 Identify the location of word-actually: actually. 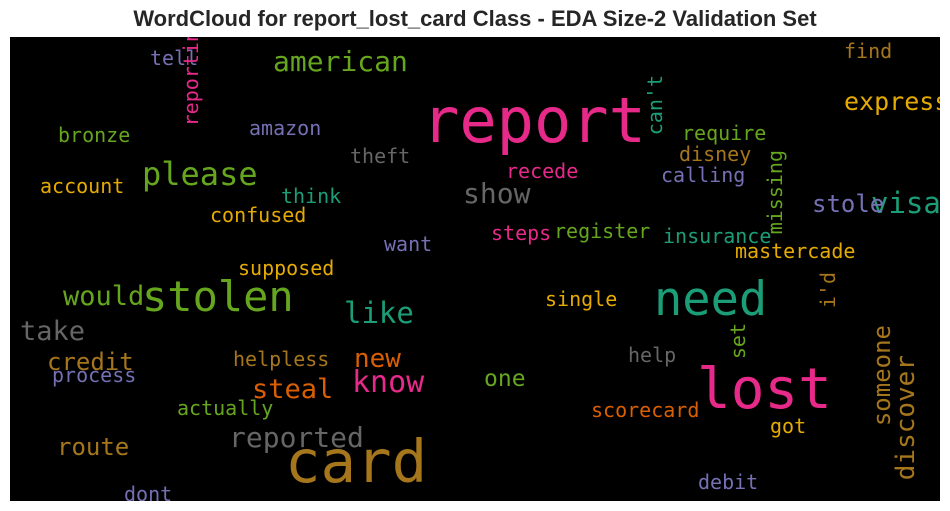
(225, 408).